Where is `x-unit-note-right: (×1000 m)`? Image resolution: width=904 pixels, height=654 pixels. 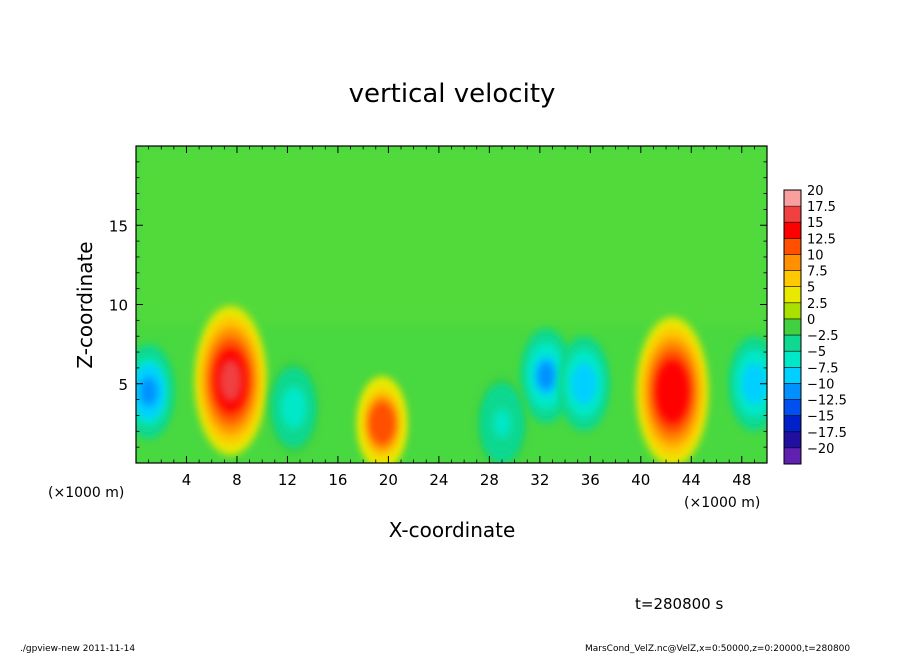
x-unit-note-right: (×1000 m) is located at coordinates (722, 503).